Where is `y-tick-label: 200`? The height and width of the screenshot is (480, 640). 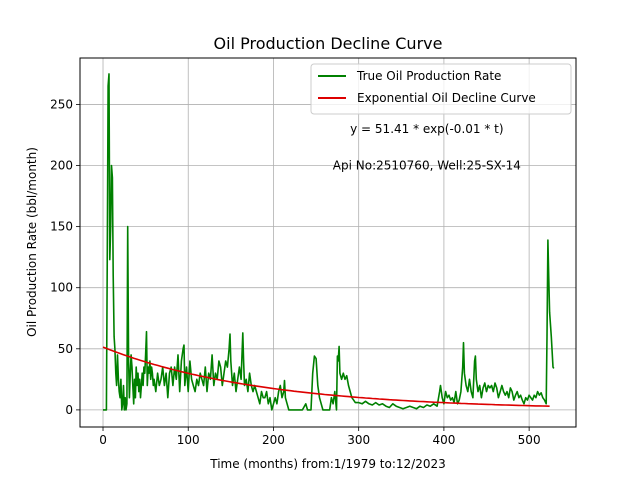
y-tick-label: 200 is located at coordinates (61, 166).